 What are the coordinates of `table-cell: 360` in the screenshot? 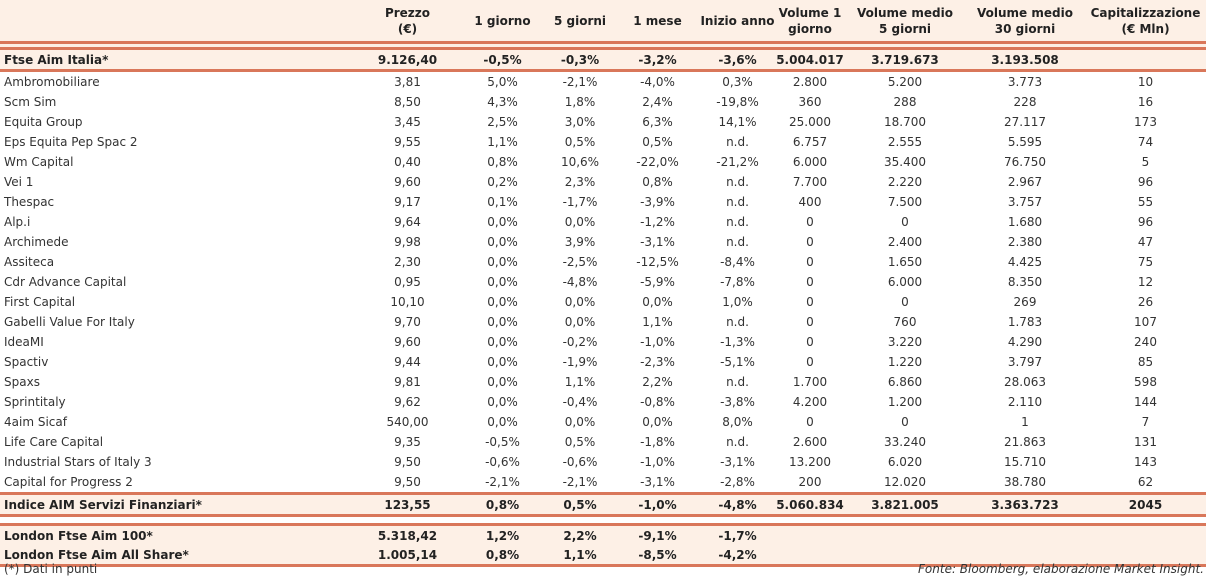 It's located at (810, 102).